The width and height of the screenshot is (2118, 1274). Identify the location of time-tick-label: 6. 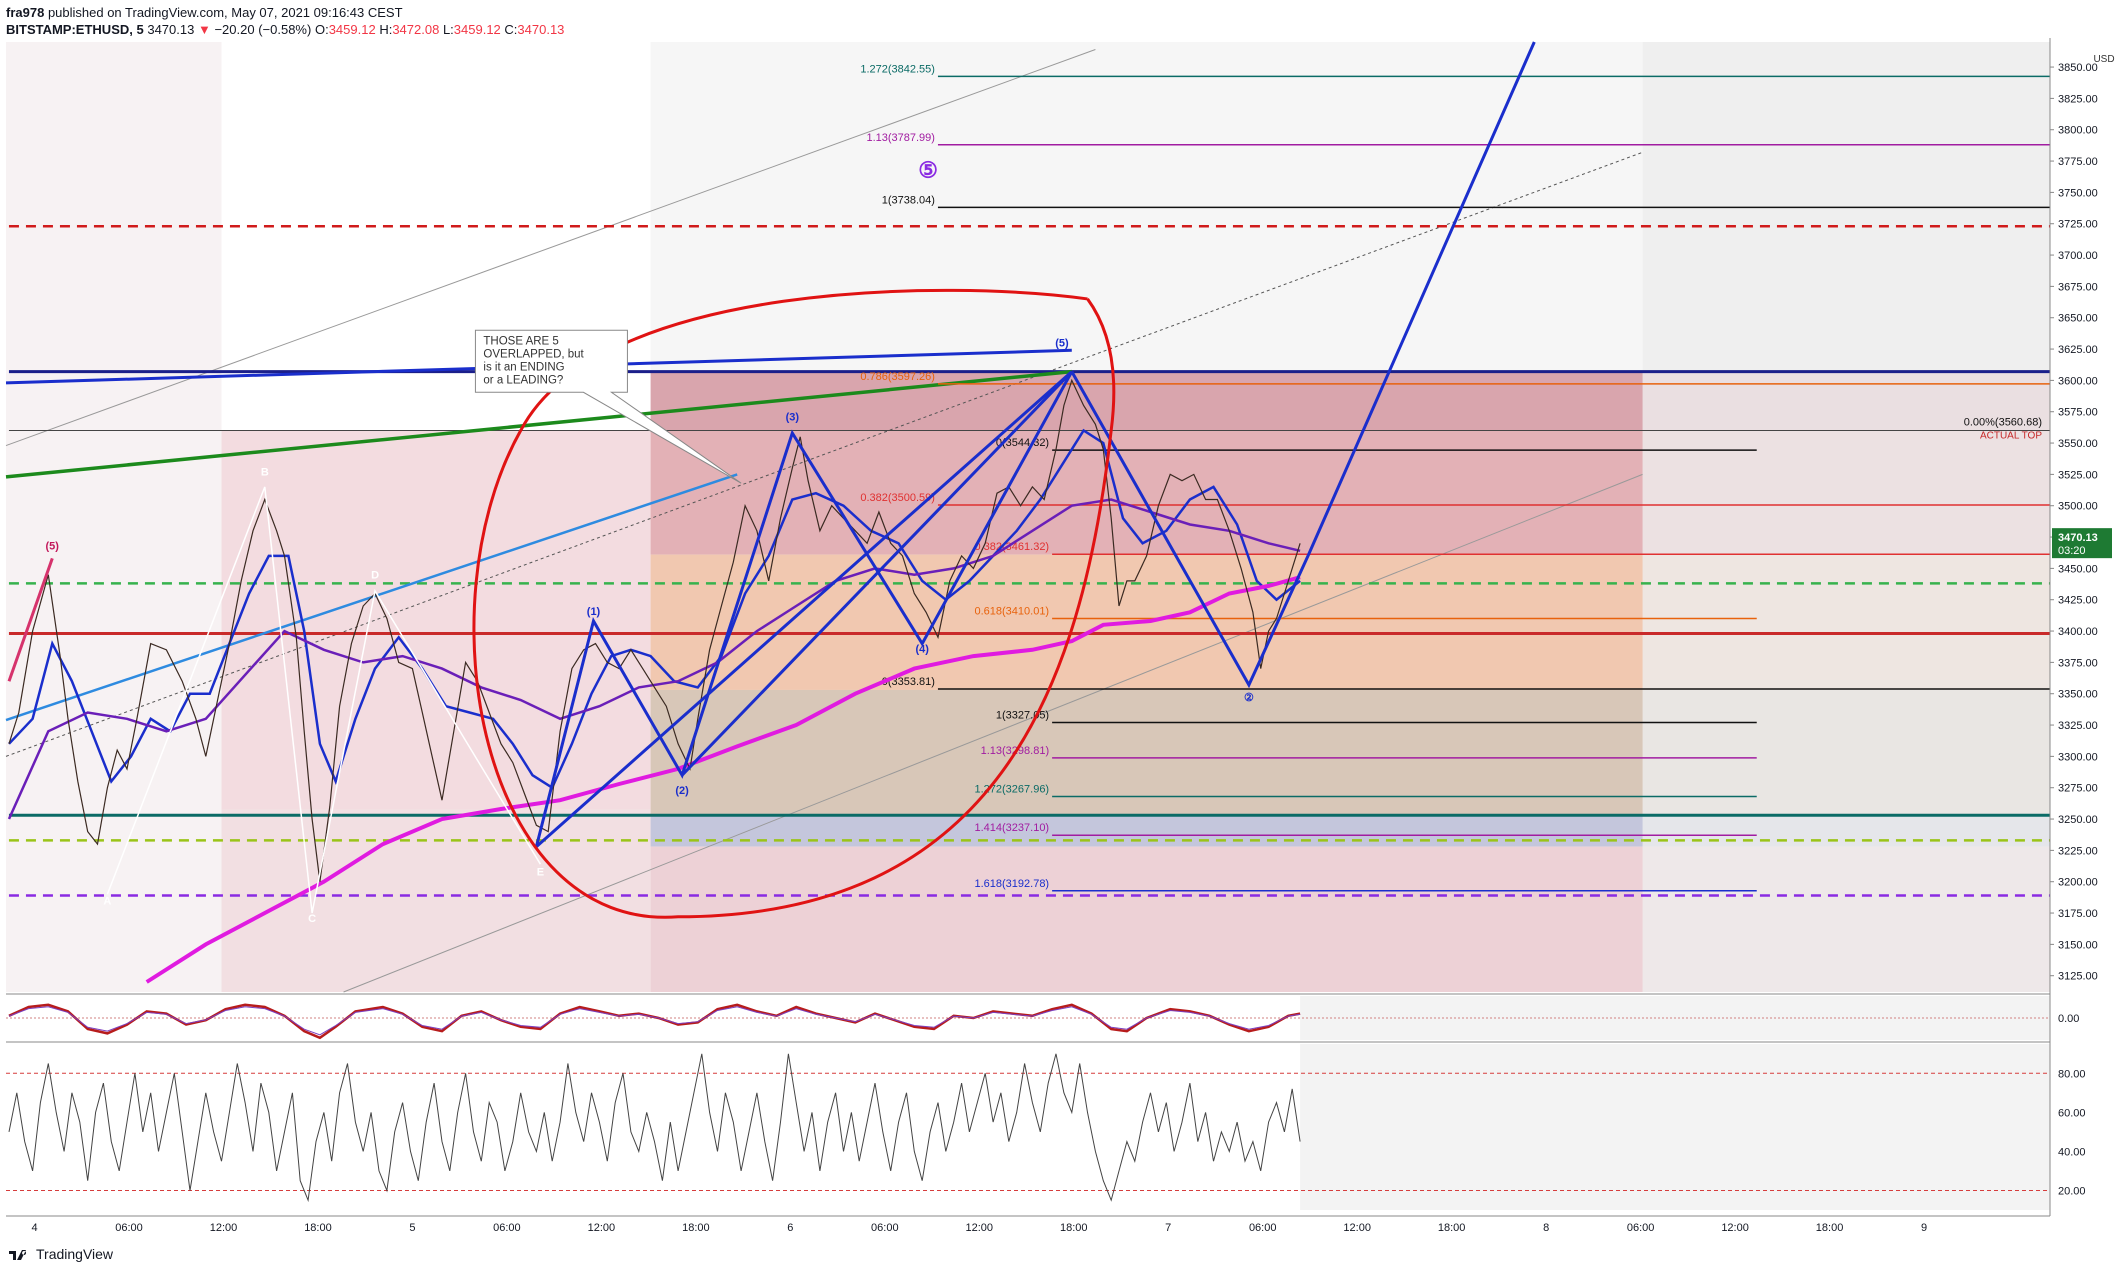
(790, 1228).